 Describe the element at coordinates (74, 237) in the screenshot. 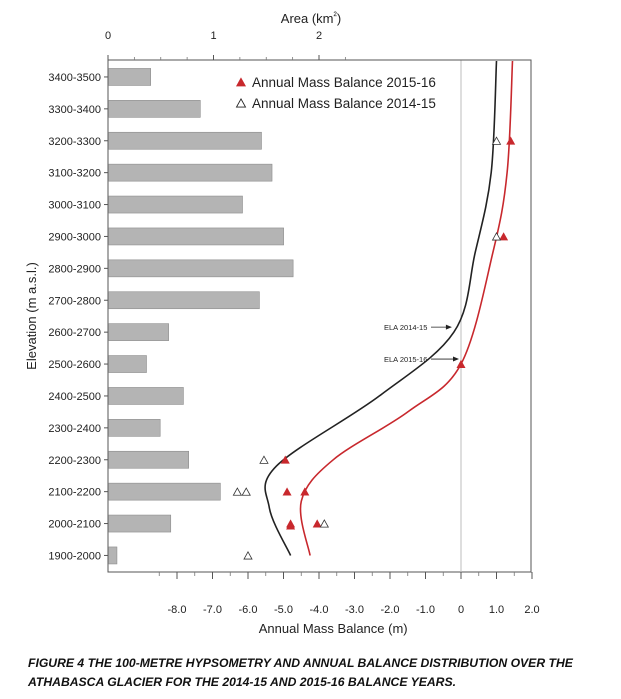

I see `elevation-tick-label: 2900-3000` at that location.